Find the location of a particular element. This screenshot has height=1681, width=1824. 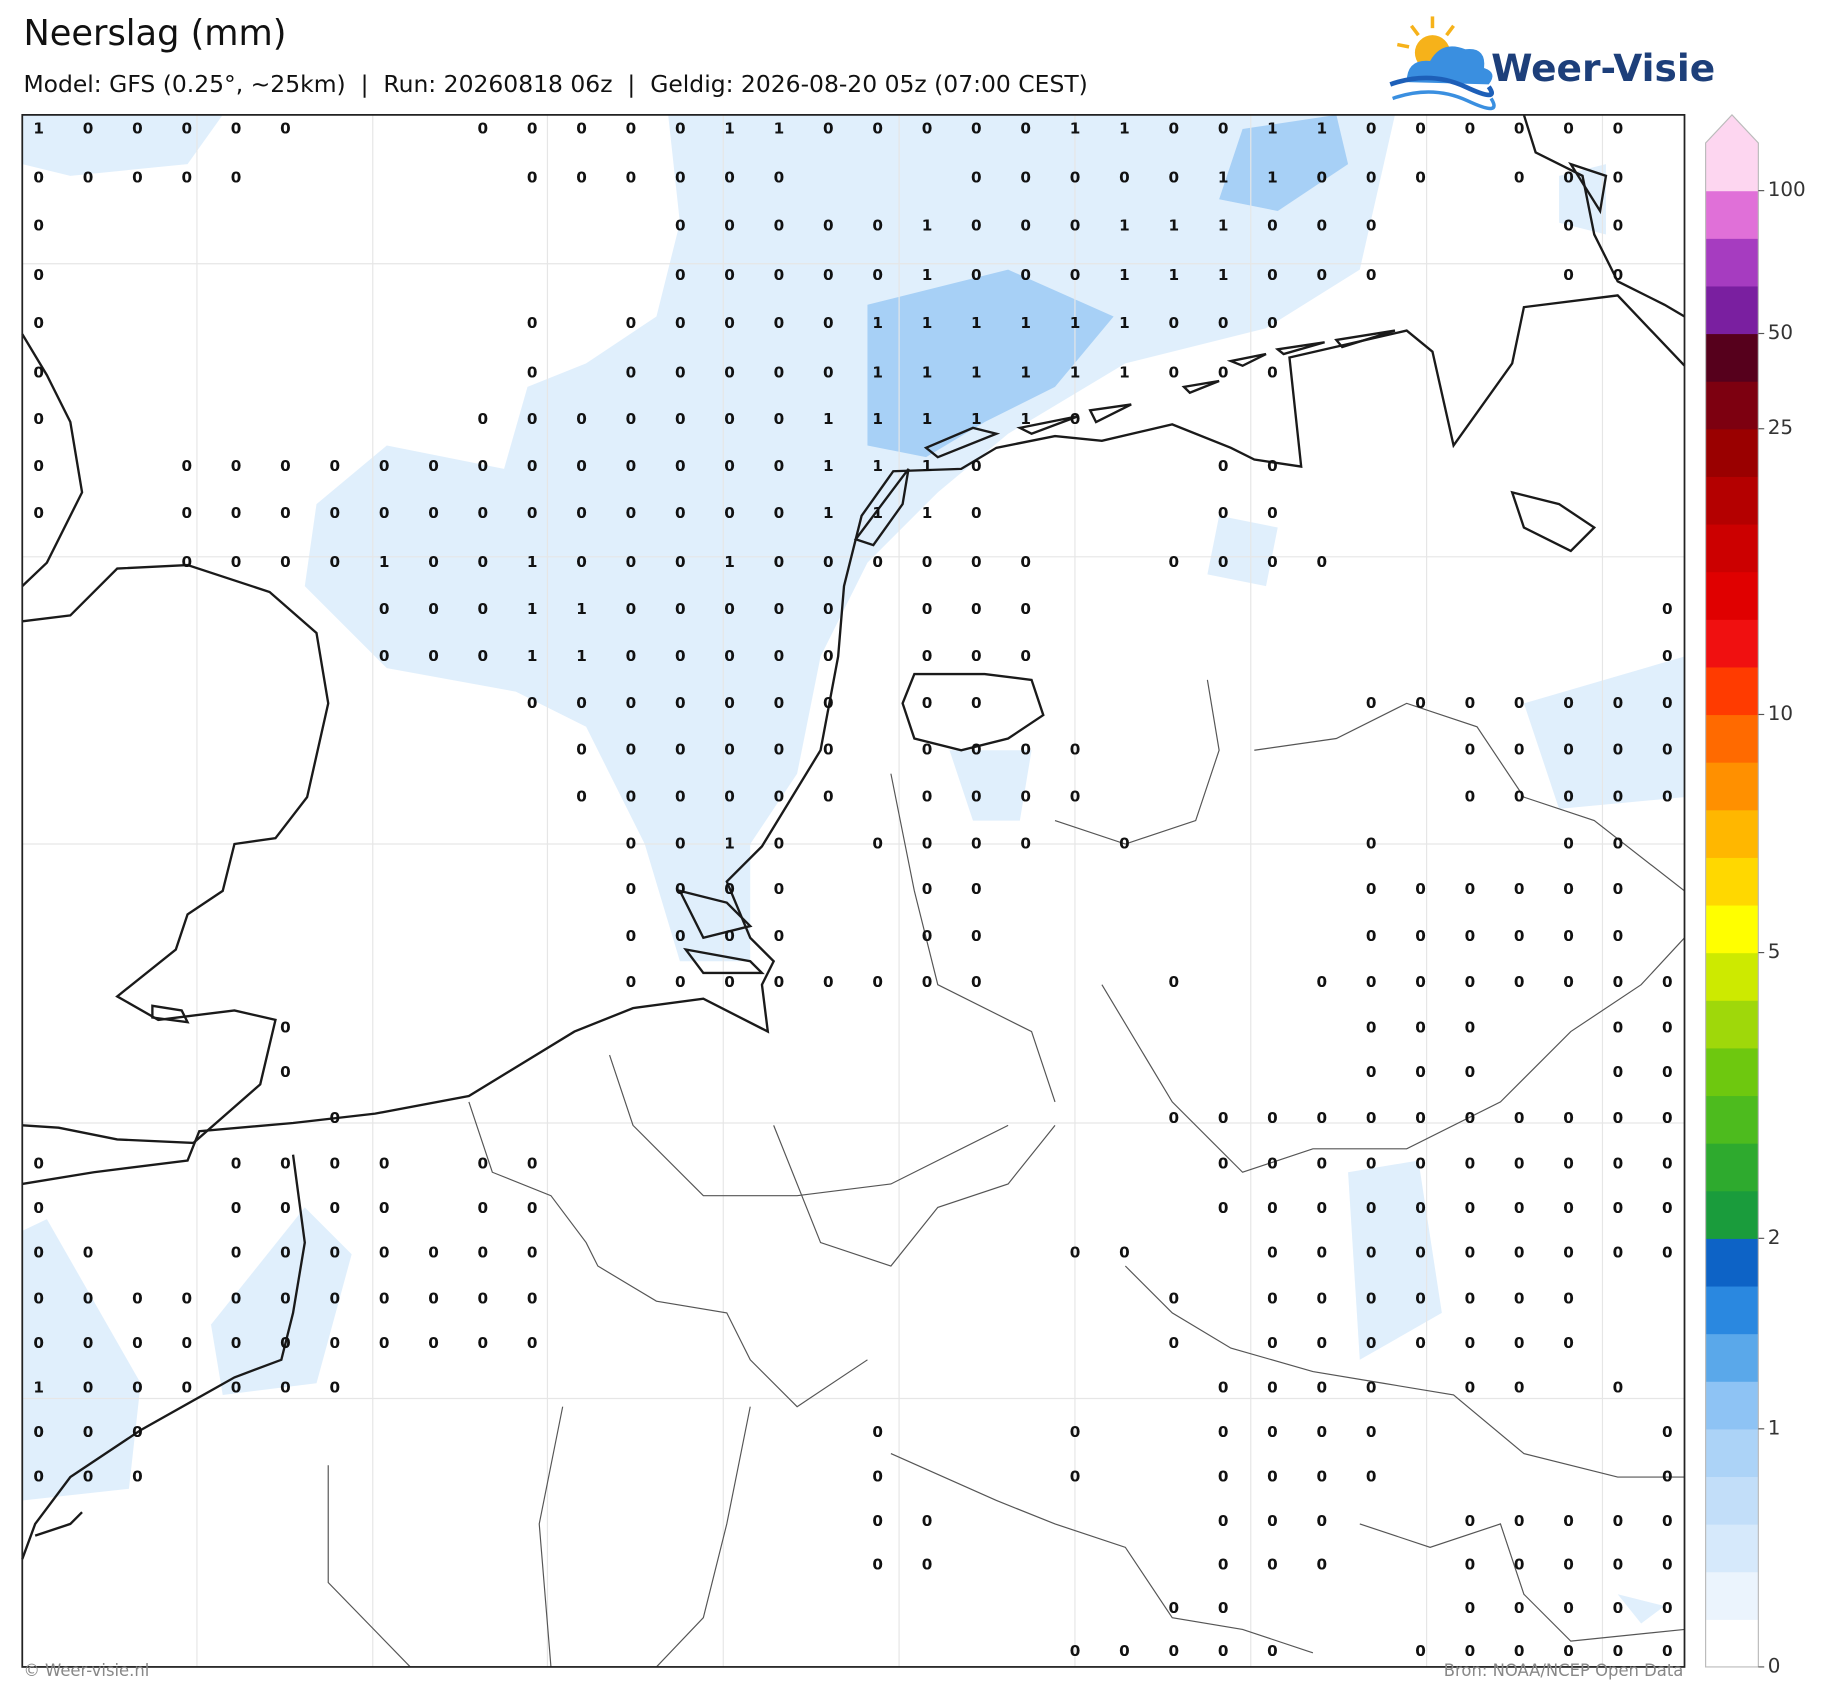

colorbar-tick-label: 25 is located at coordinates (1780, 427).